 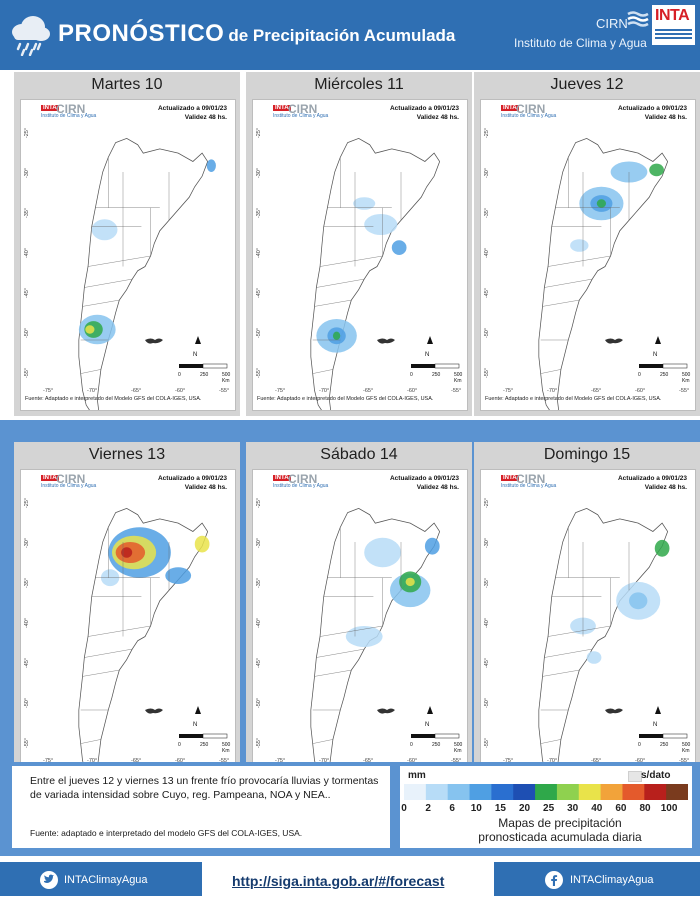 I want to click on flag-icon, so click(x=638, y=19).